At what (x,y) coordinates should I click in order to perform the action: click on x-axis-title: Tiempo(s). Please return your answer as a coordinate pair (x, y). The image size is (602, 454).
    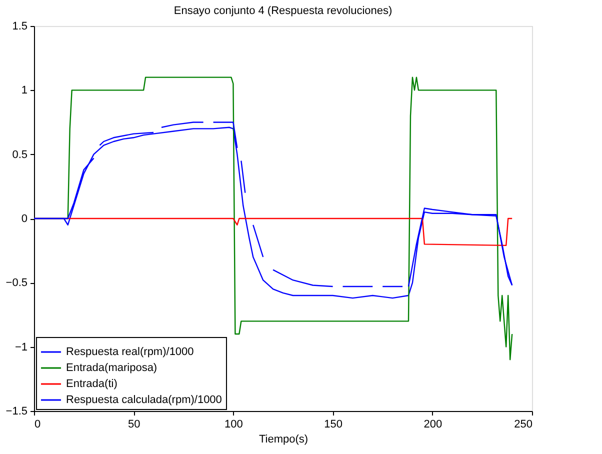
    Looking at the image, I should click on (283, 440).